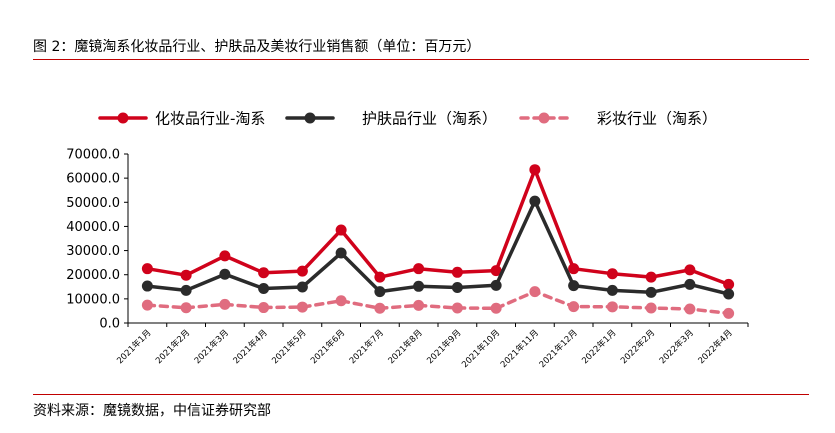  I want to click on y-tick-label: 0.0, so click(109, 324).